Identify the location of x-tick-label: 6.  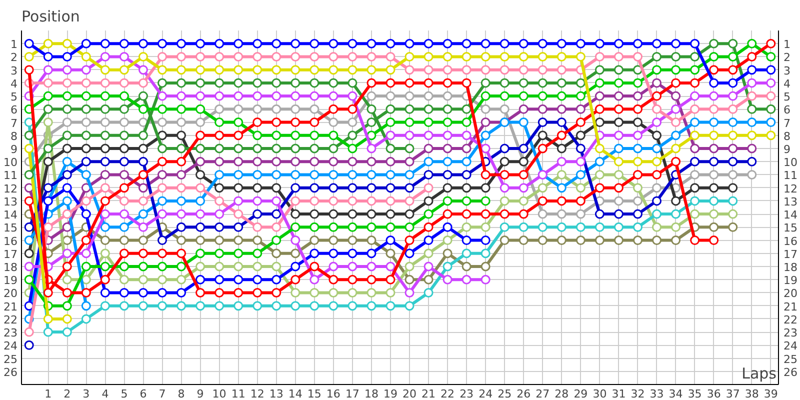
(143, 394).